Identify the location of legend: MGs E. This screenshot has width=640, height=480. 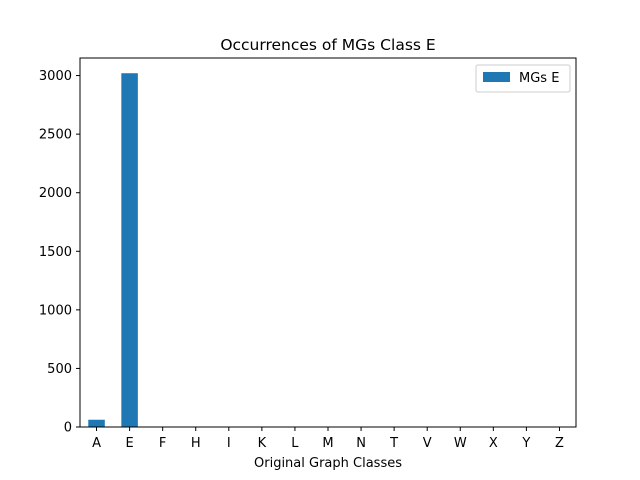
(523, 78).